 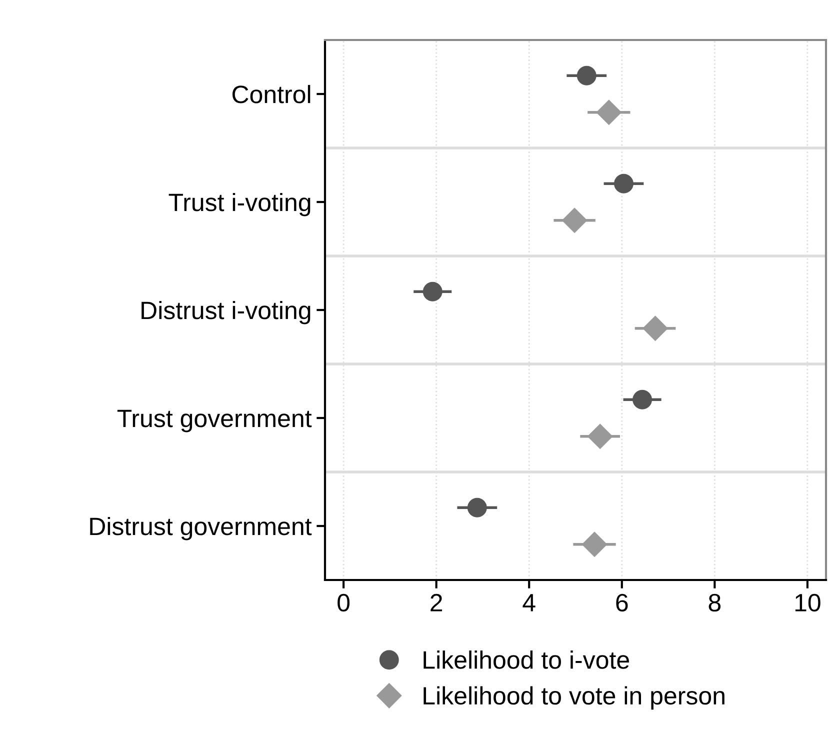 What do you see at coordinates (201, 528) in the screenshot?
I see `y-tick-label: Distrust government` at bounding box center [201, 528].